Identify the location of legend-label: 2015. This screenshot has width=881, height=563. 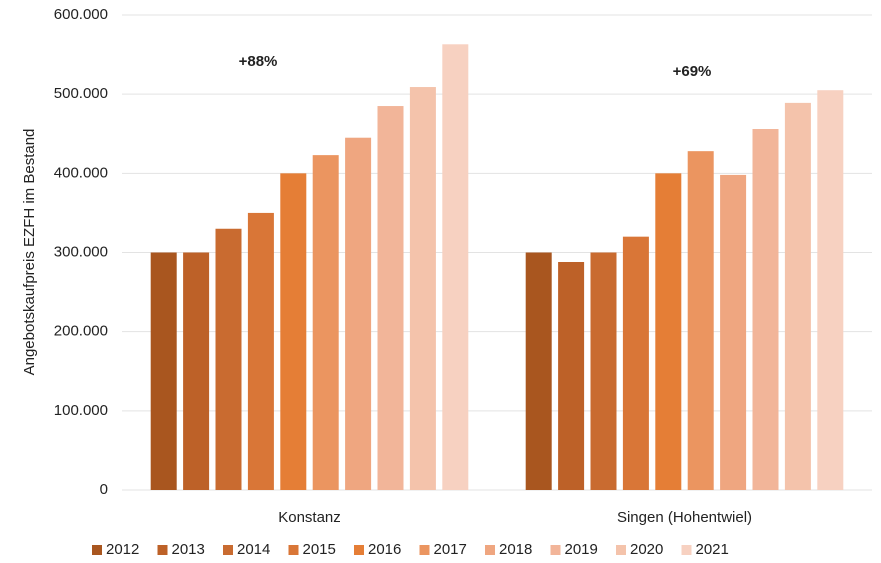
(319, 549).